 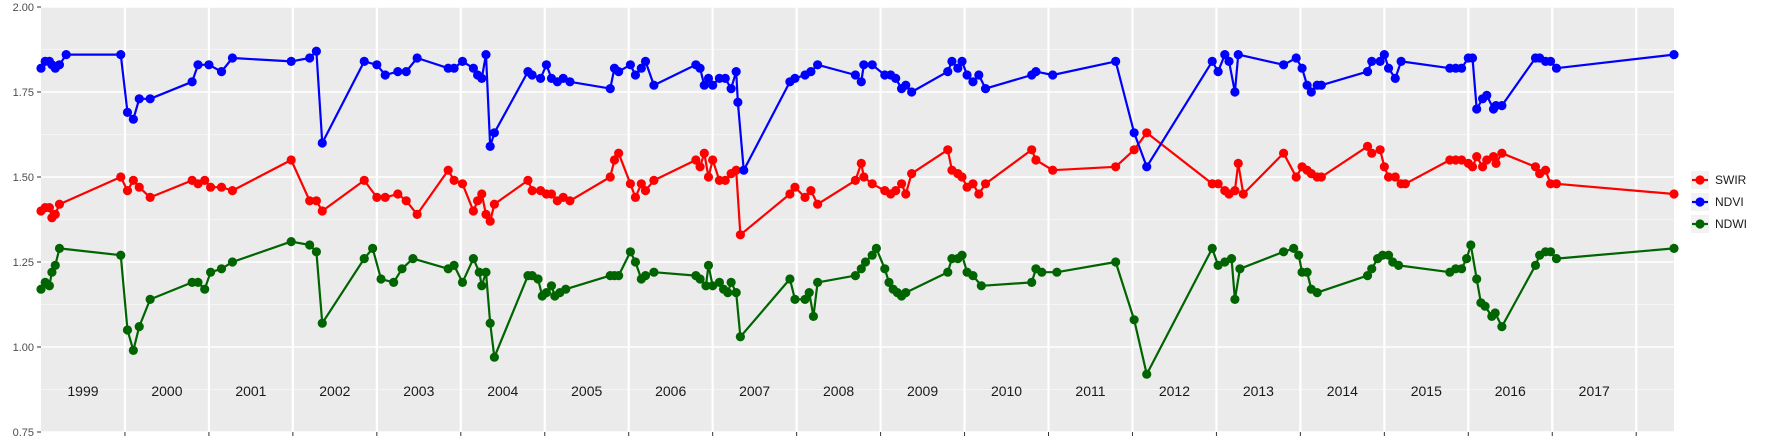 What do you see at coordinates (1731, 180) in the screenshot?
I see `legend-label-swir: SWIR` at bounding box center [1731, 180].